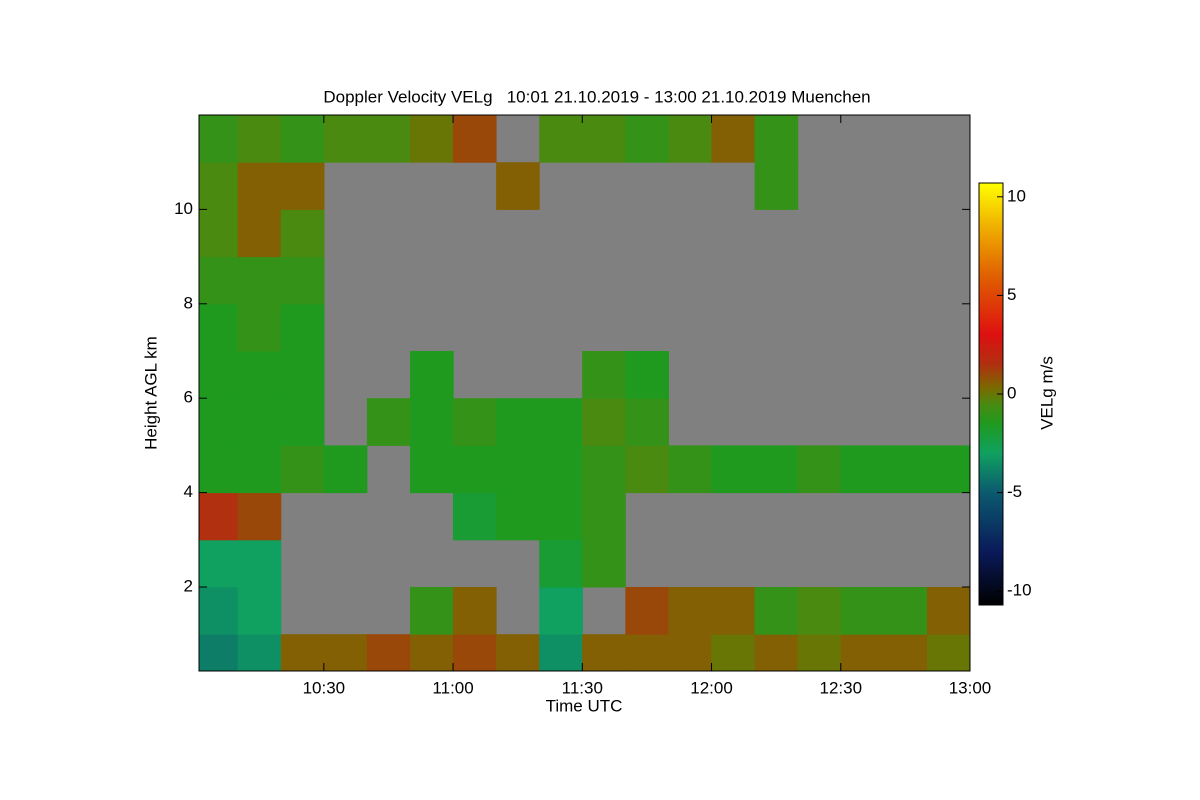 The height and width of the screenshot is (800, 1200). What do you see at coordinates (1019, 590) in the screenshot?
I see `colorbar-tick-label: -10` at bounding box center [1019, 590].